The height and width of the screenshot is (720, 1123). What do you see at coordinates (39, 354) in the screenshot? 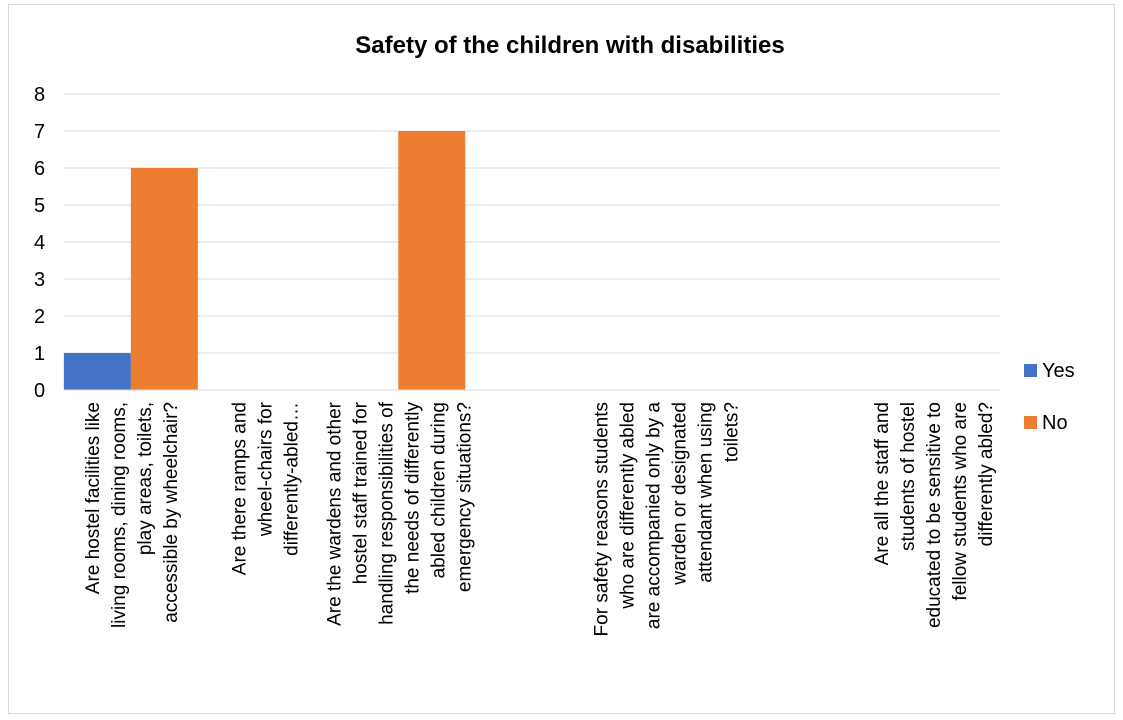
I see `y-tick-label: 1` at bounding box center [39, 354].